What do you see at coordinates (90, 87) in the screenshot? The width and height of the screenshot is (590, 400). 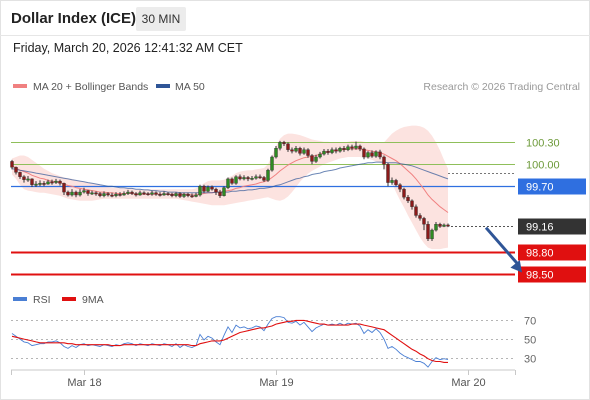 I see `ma20-legend-label: MA 20 + Bollinger Bands` at bounding box center [90, 87].